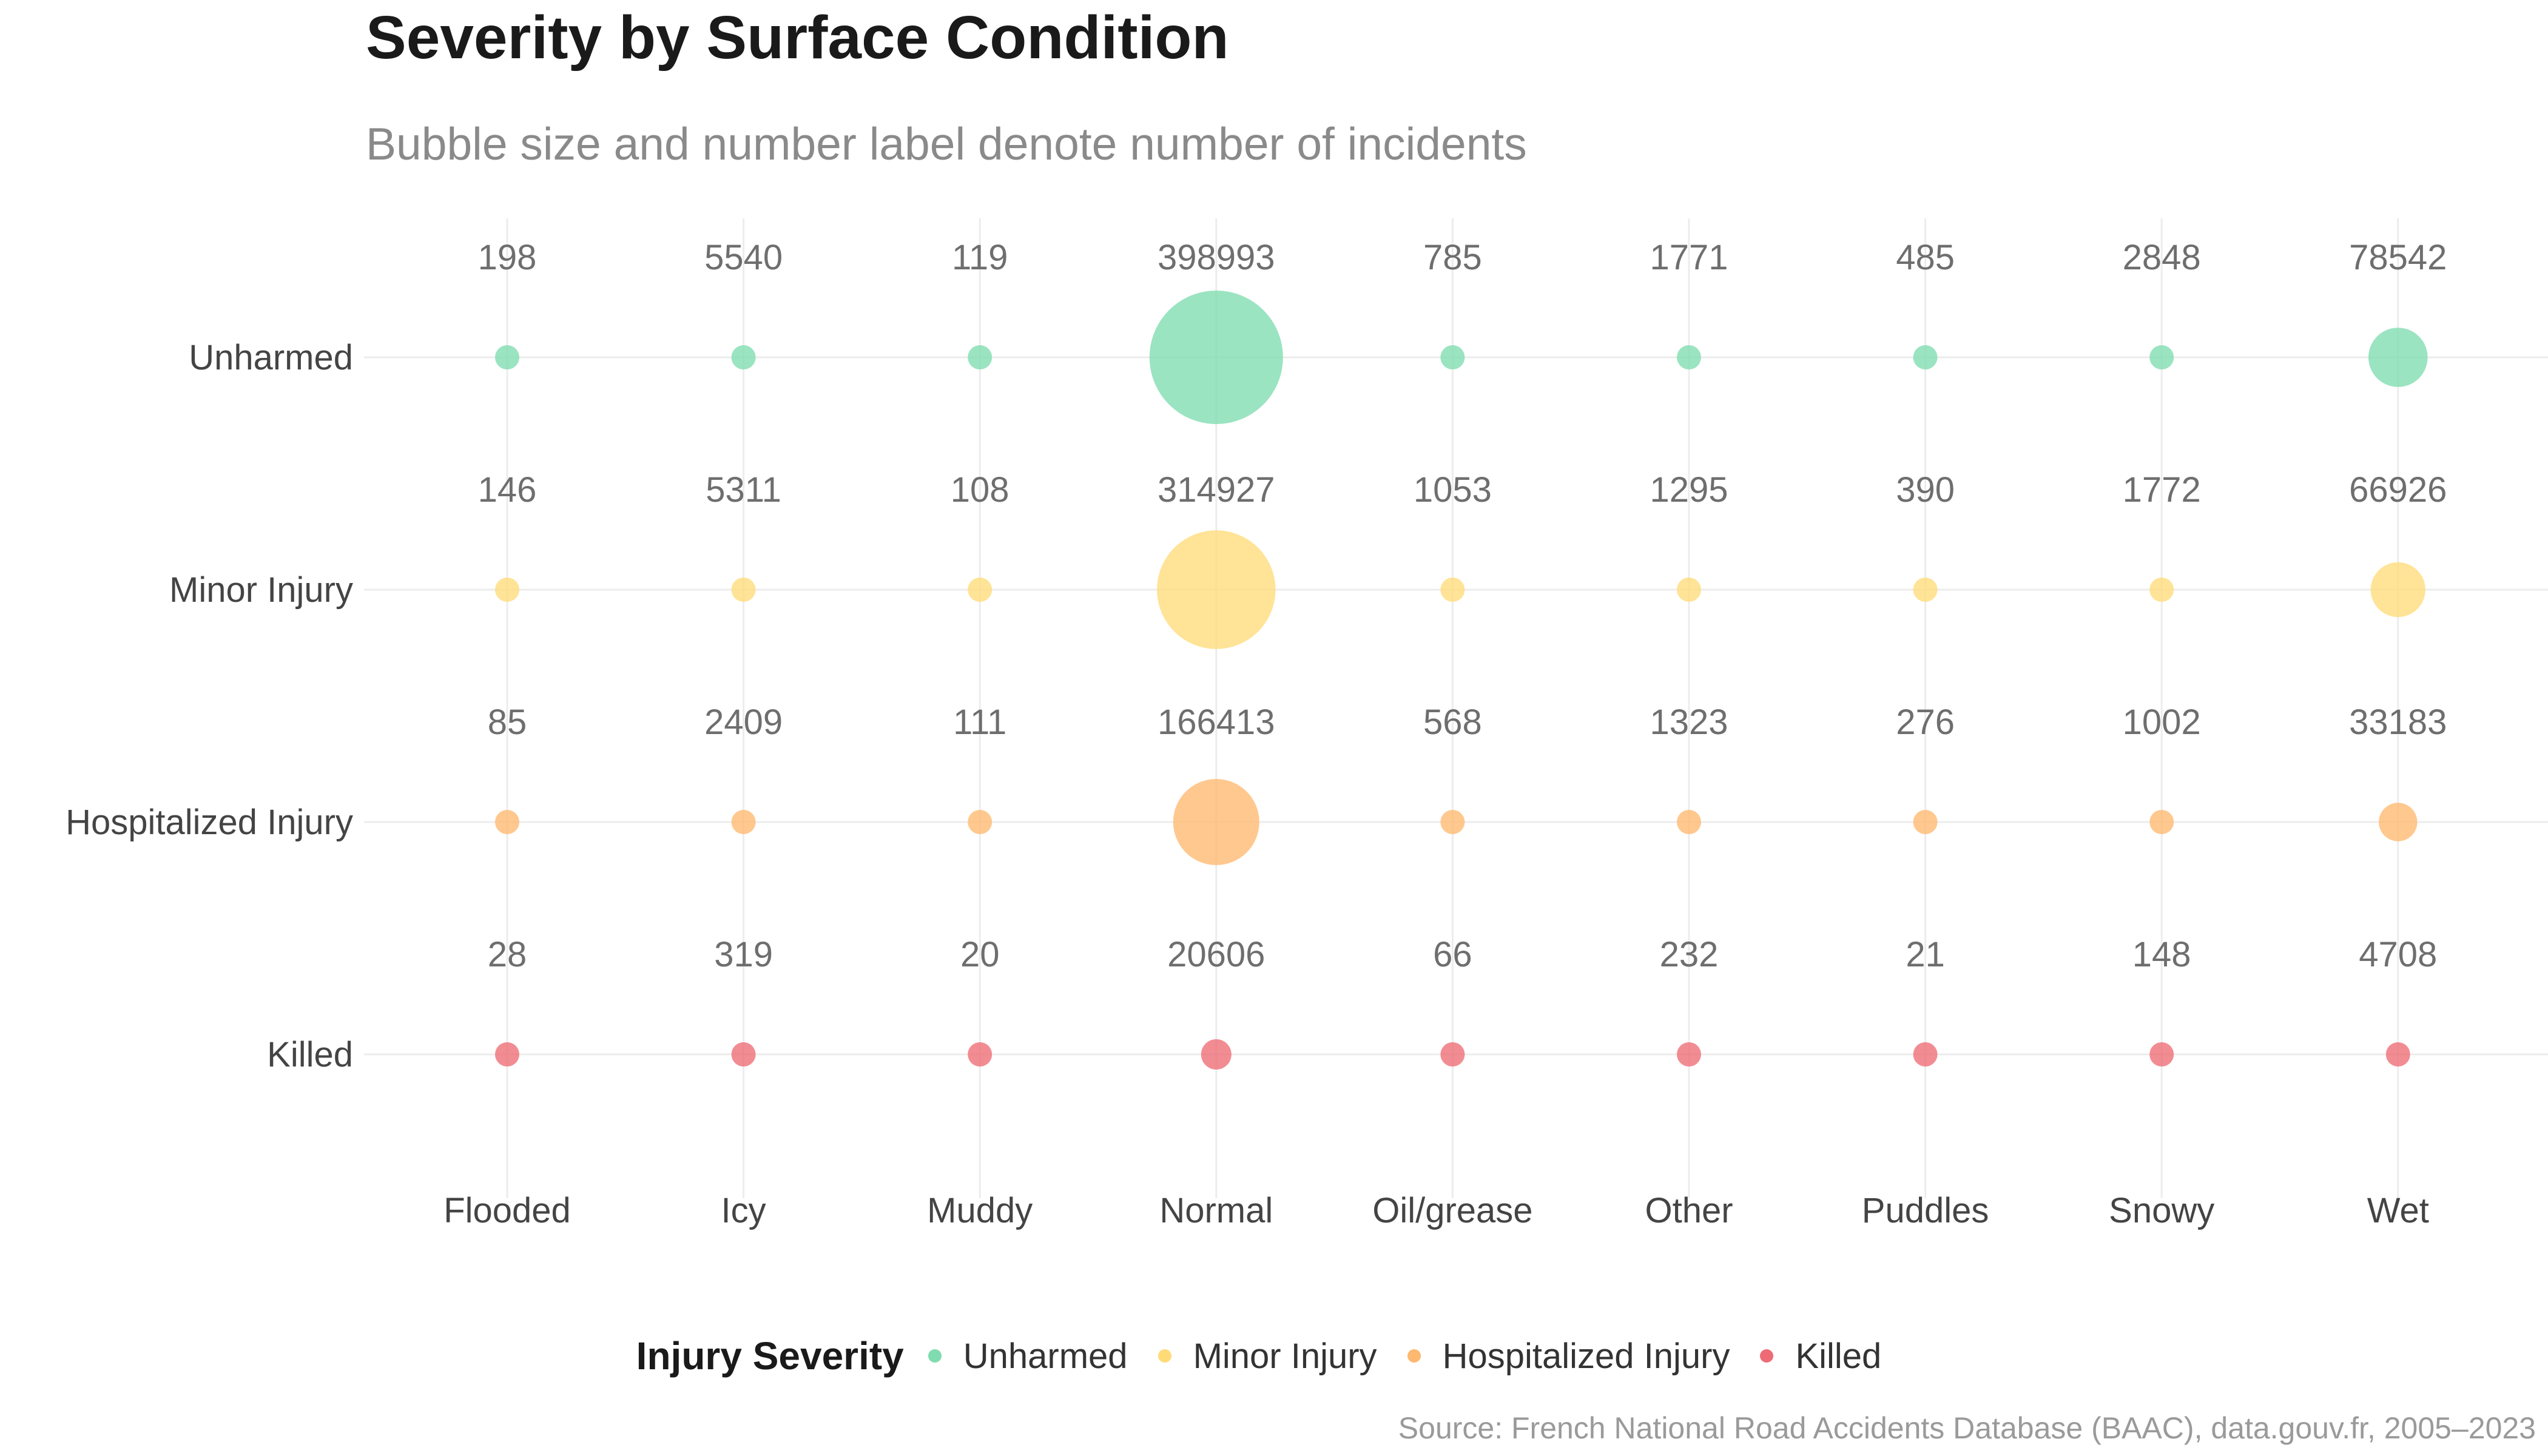  I want to click on value-label: 1771, so click(1689, 257).